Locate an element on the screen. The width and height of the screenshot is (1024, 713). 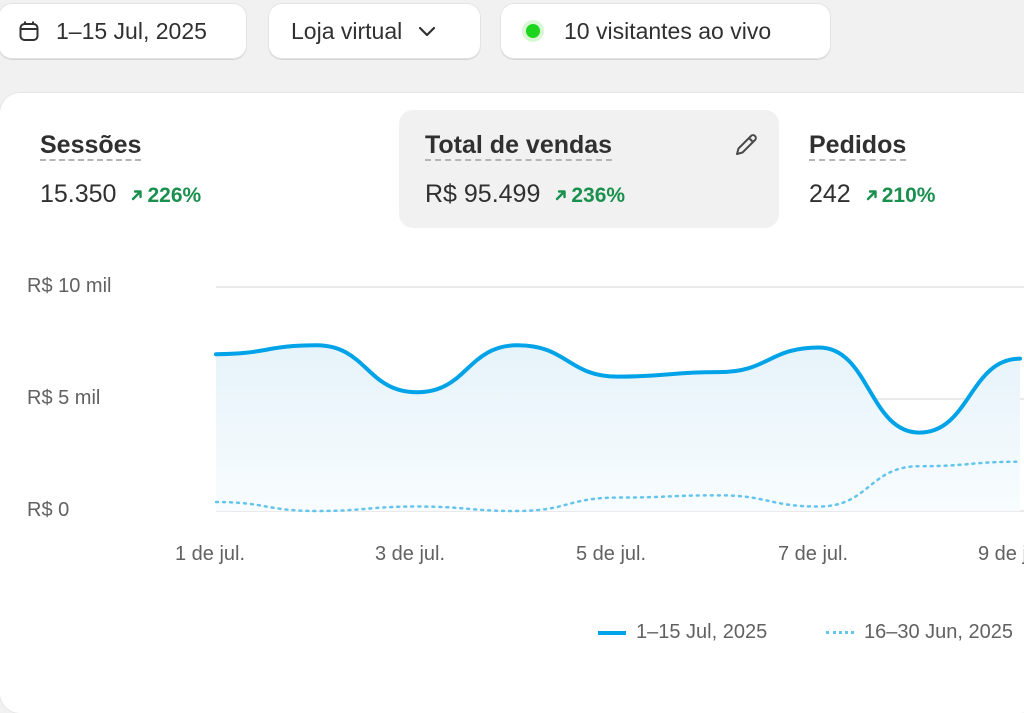
x-tick-label: 1 de jul. is located at coordinates (210, 554).